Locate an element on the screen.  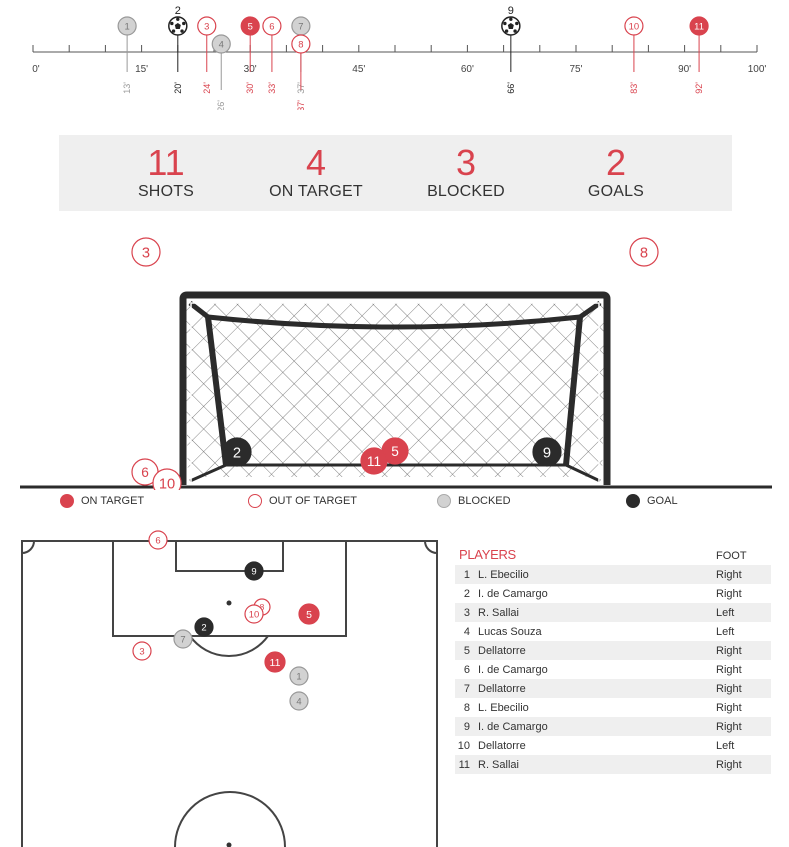
pitch-shot-6-number: 6 is located at coordinates (157, 540).